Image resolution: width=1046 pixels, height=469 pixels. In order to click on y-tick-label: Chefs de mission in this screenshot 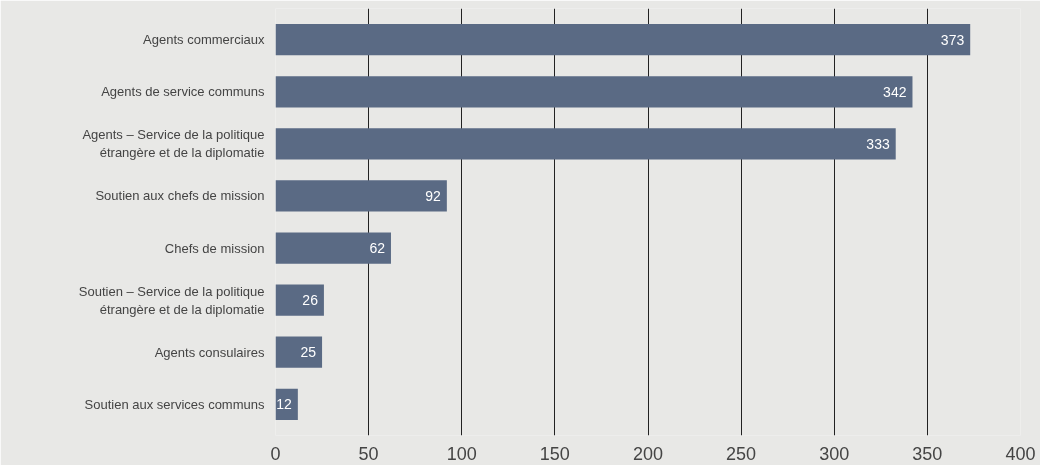, I will do `click(214, 248)`.